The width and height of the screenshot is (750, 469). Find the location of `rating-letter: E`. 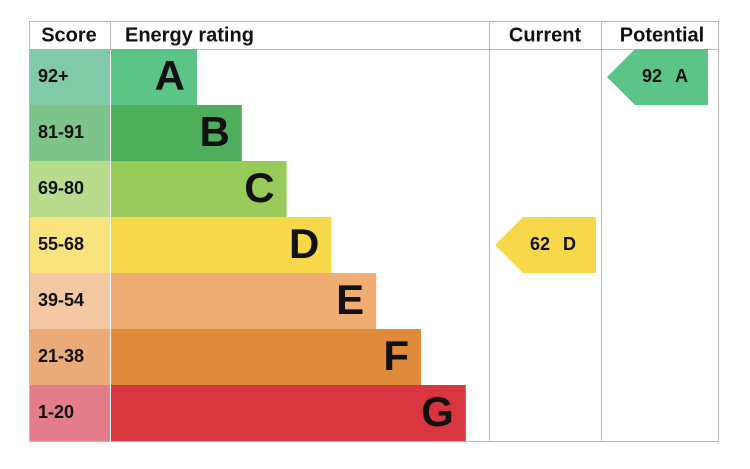

rating-letter: E is located at coordinates (350, 299).